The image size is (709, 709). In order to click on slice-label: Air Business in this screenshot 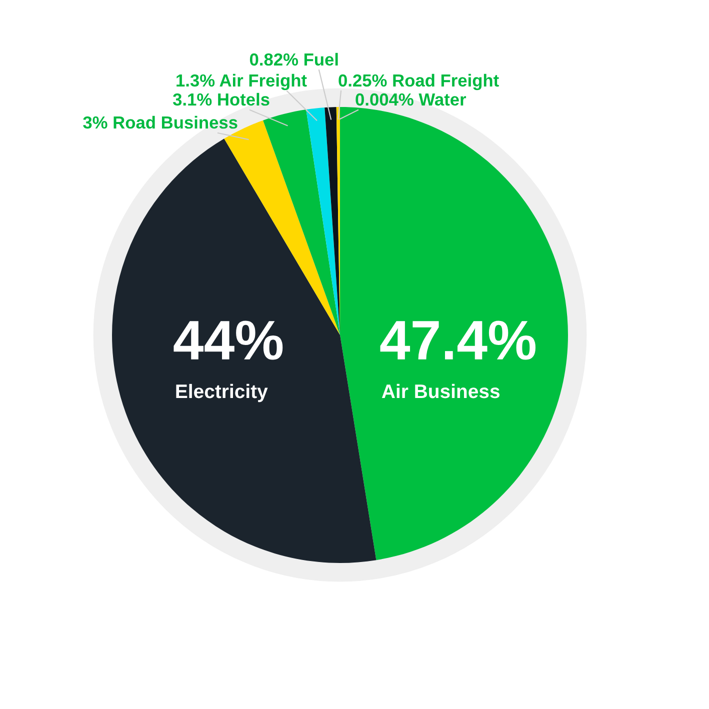, I will do `click(441, 391)`.